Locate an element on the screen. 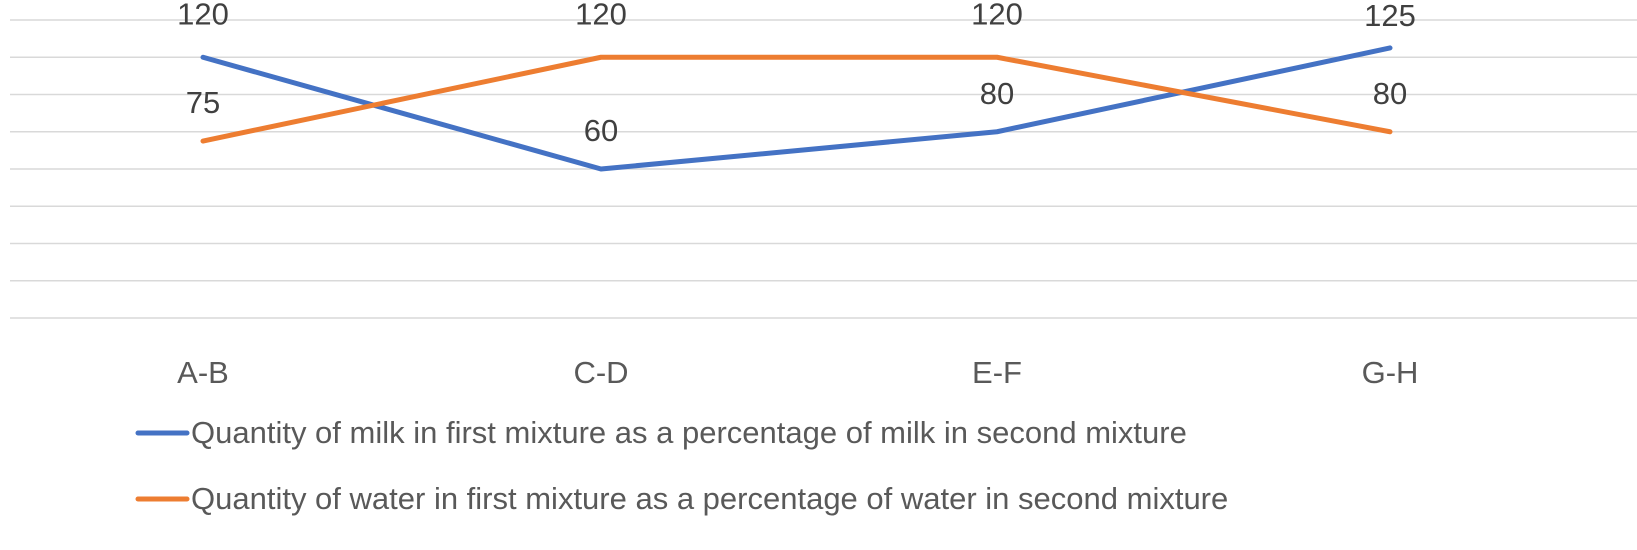 The height and width of the screenshot is (550, 1637). series-line-water is located at coordinates (796, 99).